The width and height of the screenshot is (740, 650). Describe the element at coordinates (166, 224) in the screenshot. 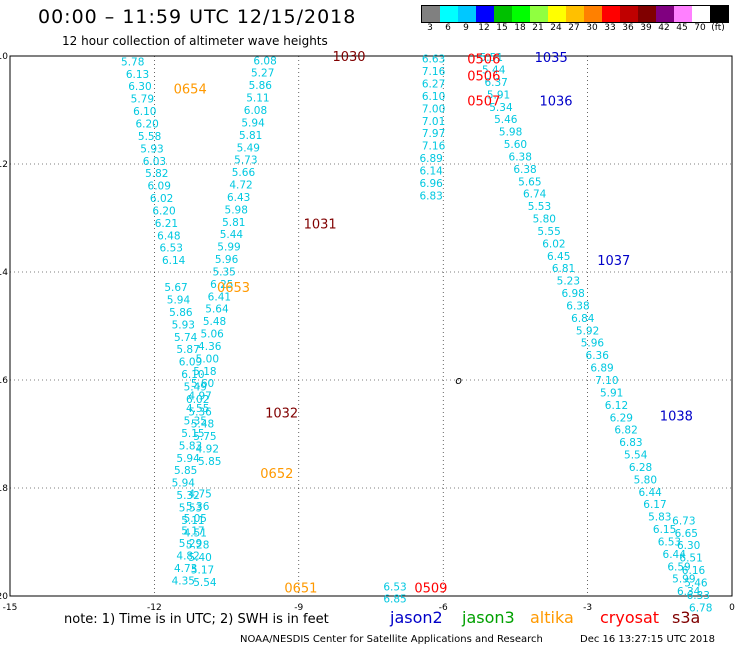

I see `wave-height-value: 6.21` at that location.